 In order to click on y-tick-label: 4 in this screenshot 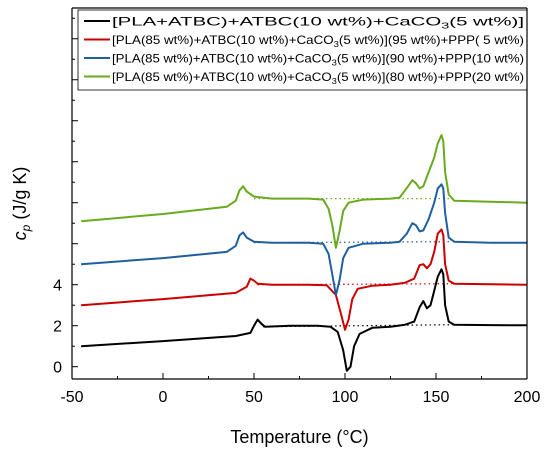, I will do `click(57, 286)`.